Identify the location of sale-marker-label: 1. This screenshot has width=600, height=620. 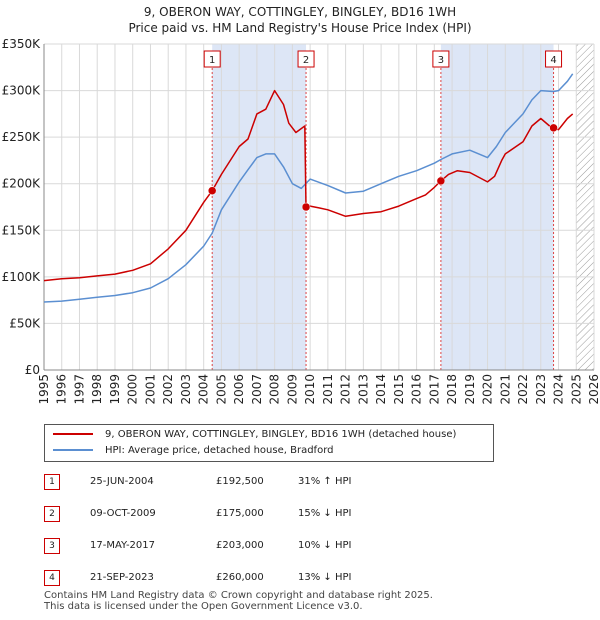
(212, 60).